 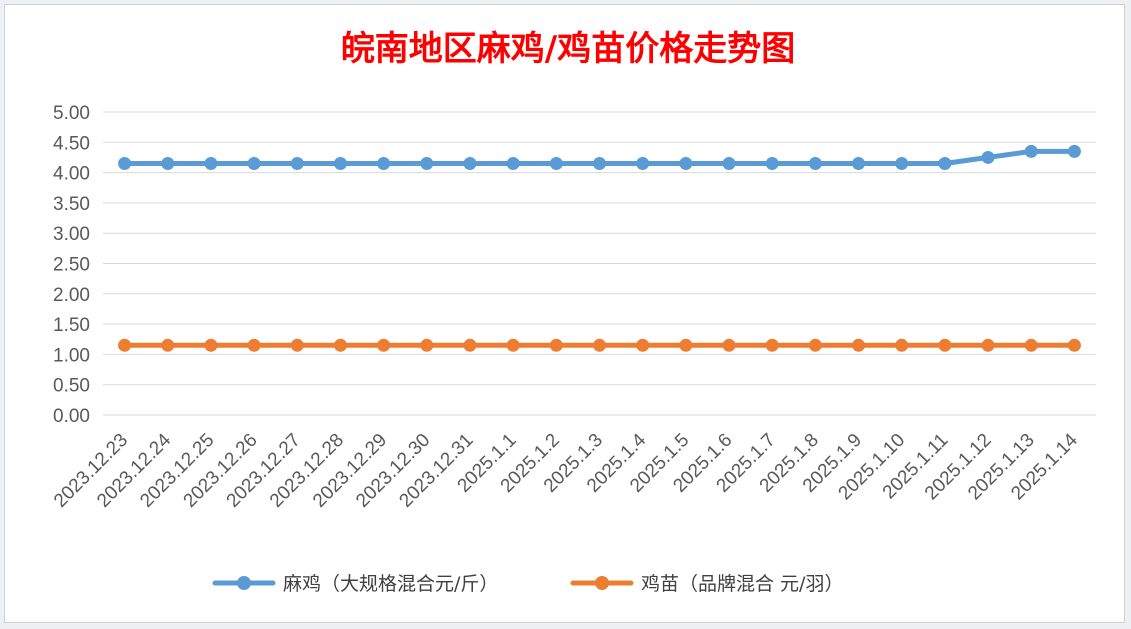 What do you see at coordinates (742, 584) in the screenshot?
I see `legend-label: 鸡苗（品牌混合 元/羽）` at bounding box center [742, 584].